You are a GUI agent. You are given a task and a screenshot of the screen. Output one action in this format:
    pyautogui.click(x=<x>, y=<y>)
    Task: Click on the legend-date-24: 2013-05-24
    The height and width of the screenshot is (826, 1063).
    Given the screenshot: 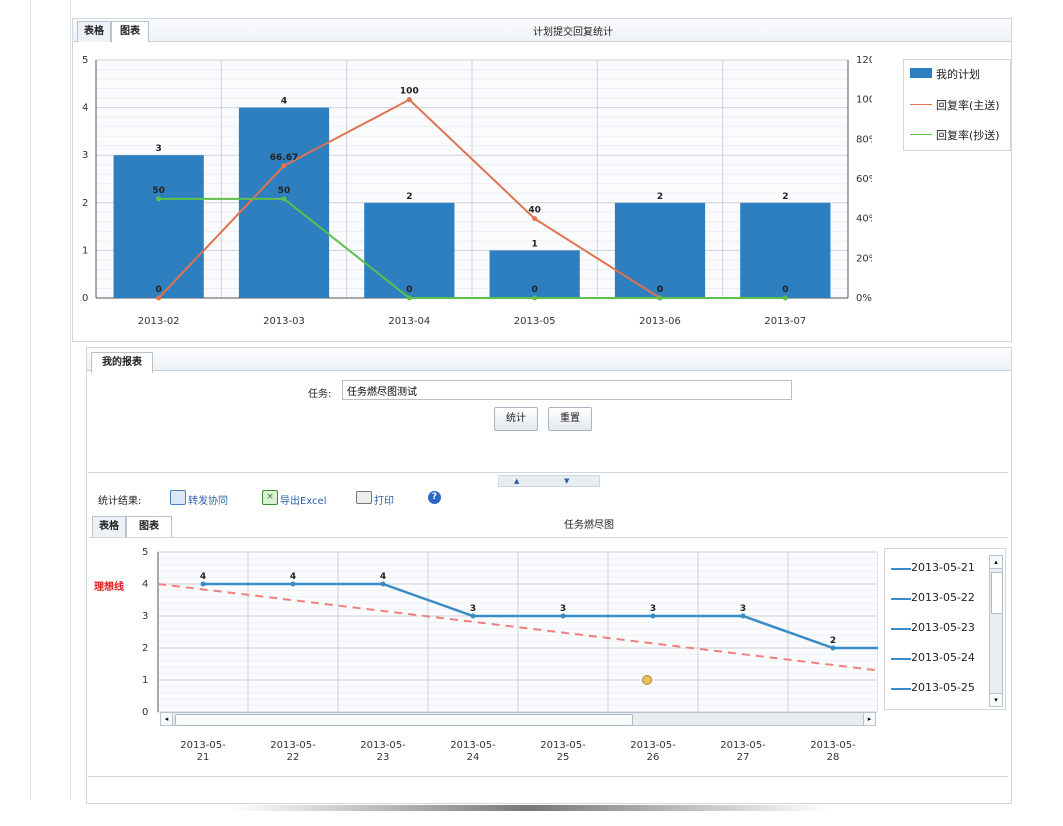 What is the action you would take?
    pyautogui.click(x=943, y=657)
    